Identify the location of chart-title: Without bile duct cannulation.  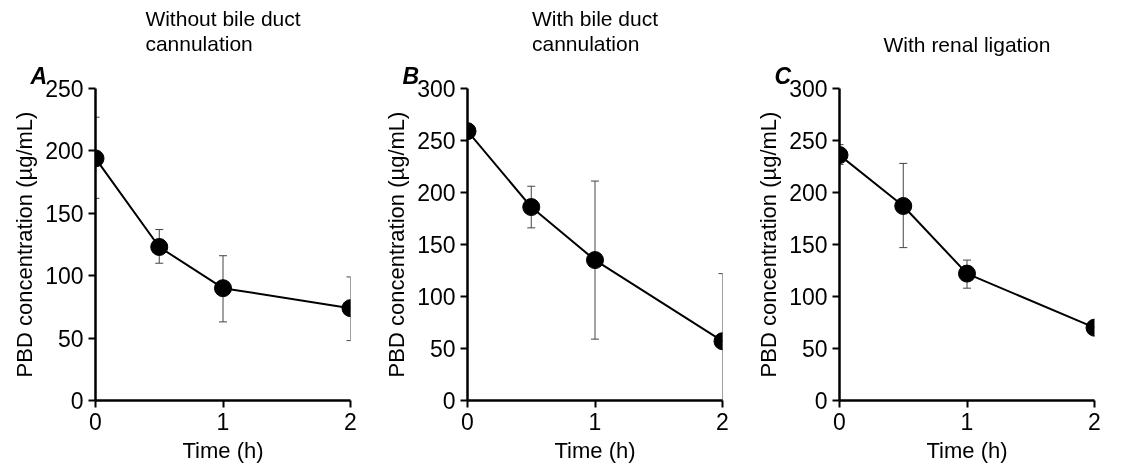
(223, 31).